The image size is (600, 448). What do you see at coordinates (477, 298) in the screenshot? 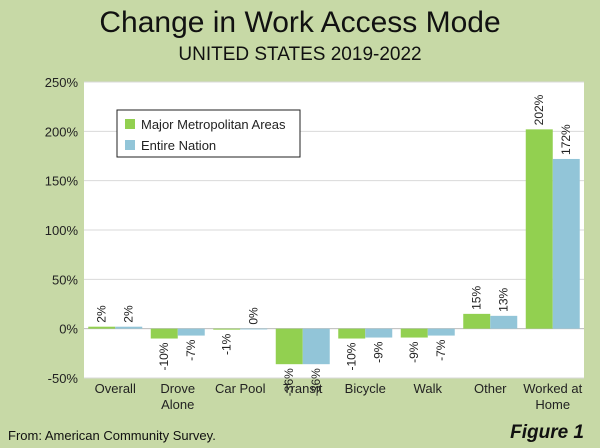
I see `data-label: 15%` at bounding box center [477, 298].